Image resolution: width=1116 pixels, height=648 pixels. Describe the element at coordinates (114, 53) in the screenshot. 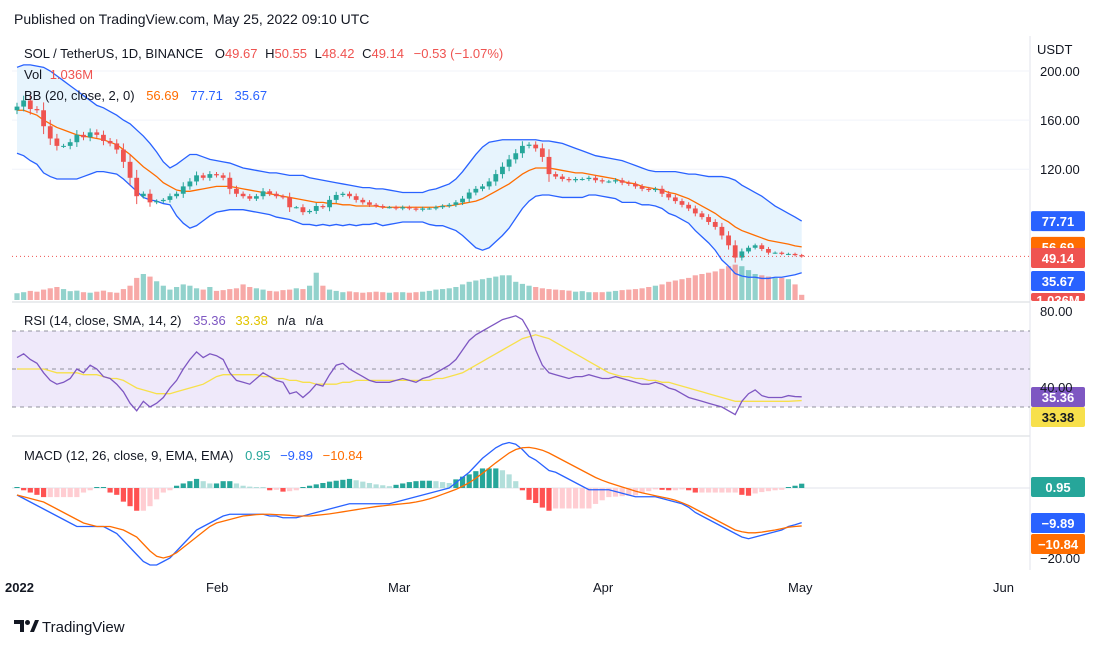

I see `symbol-label: SOL / TetherUS, 1D, BINANCE` at that location.